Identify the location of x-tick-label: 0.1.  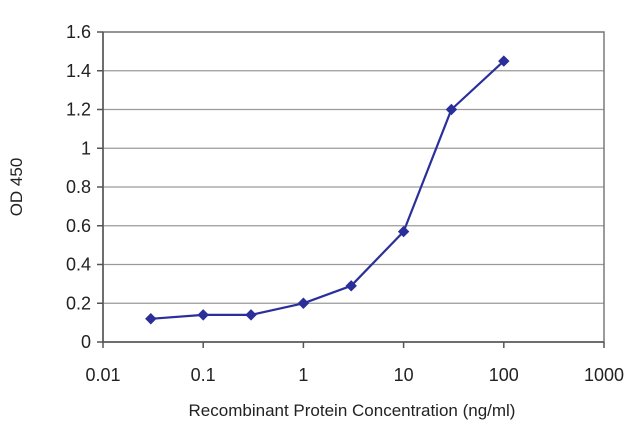
(203, 375).